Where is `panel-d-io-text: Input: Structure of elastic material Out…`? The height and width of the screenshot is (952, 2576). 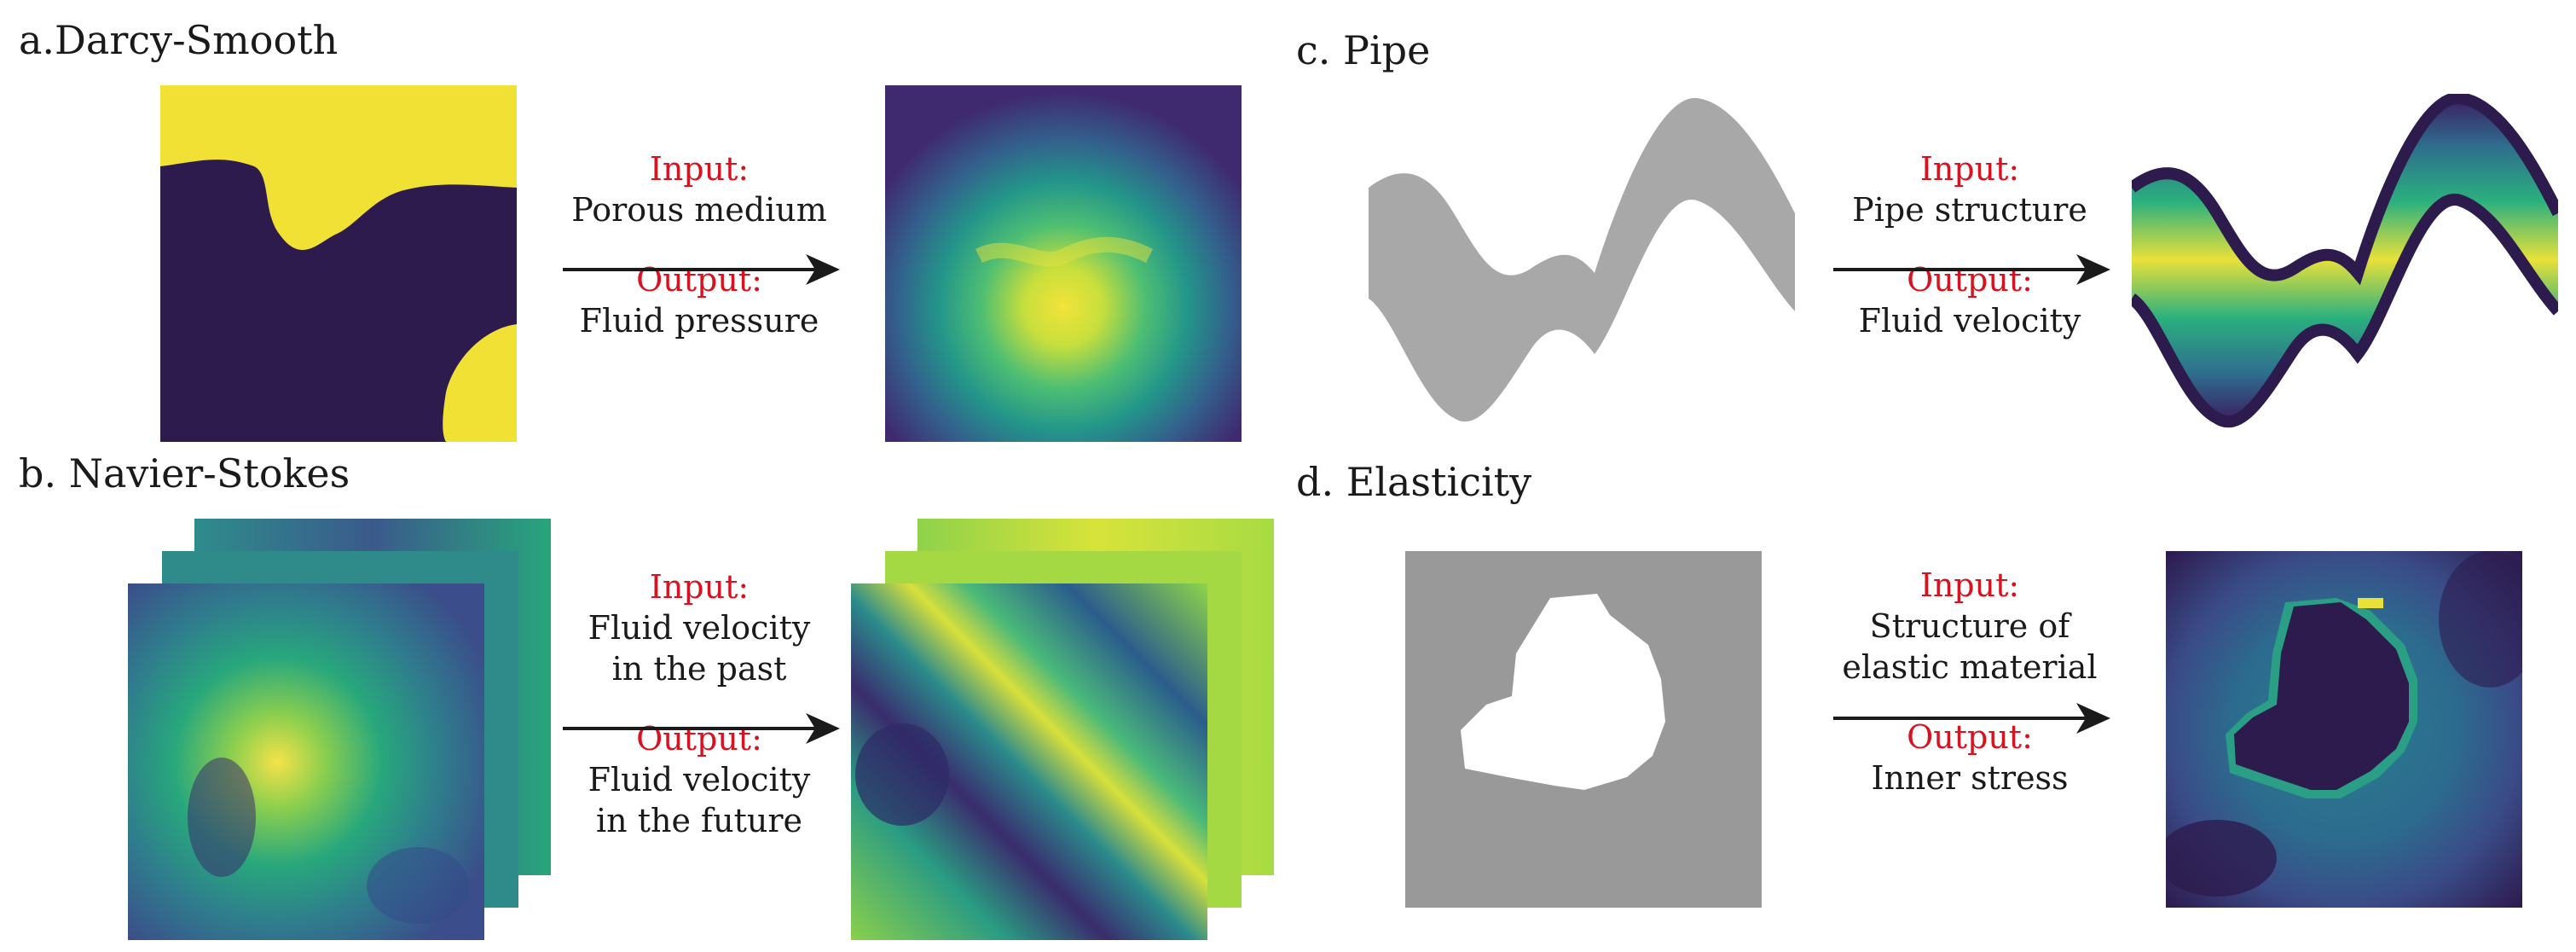 panel-d-io-text: Input: Structure of elastic material Out… is located at coordinates (1969, 681).